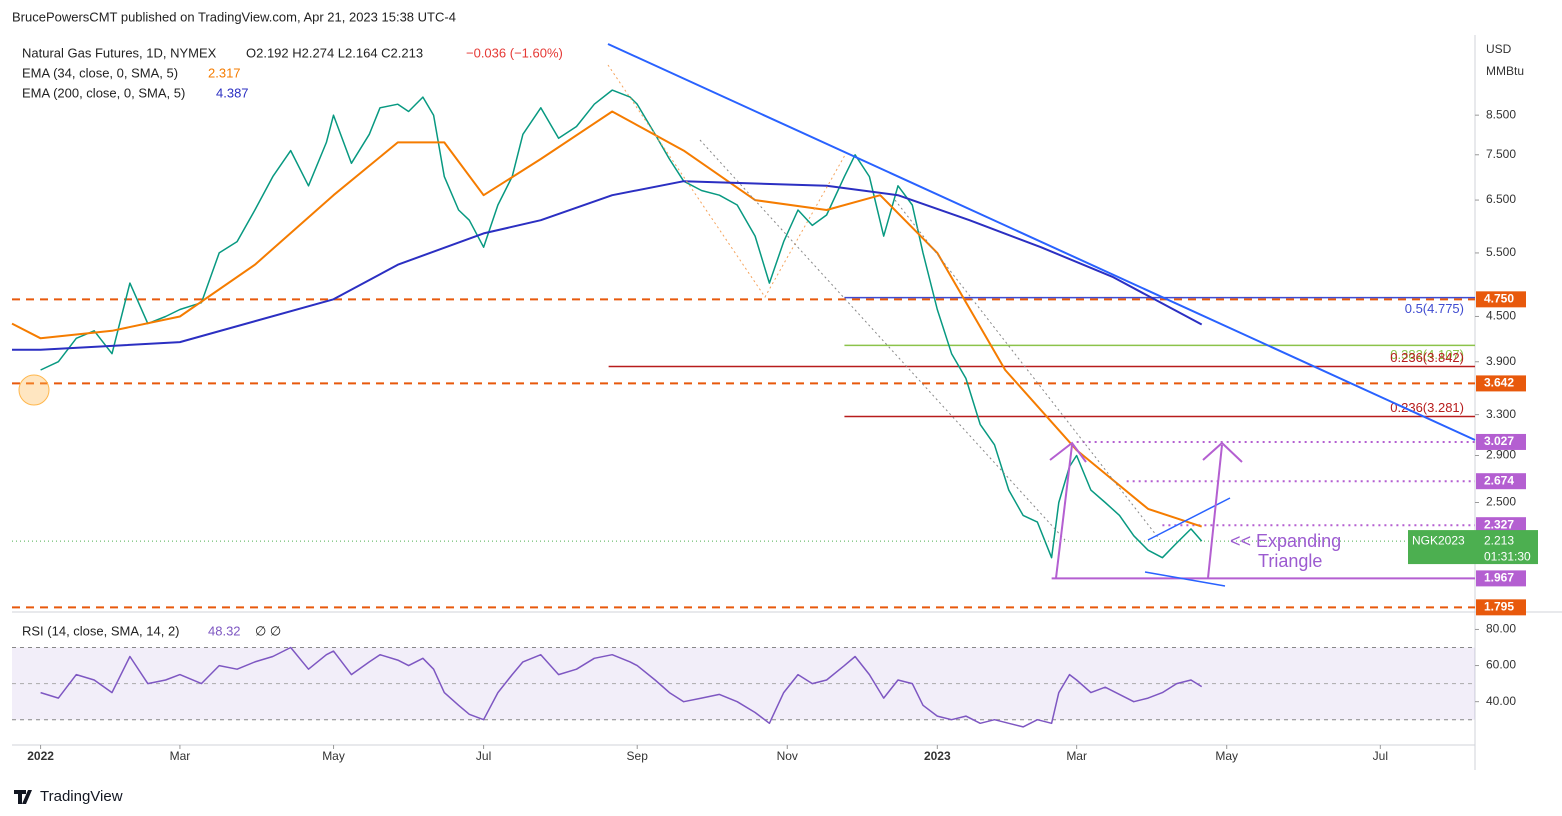  I want to click on fib-label: 0.236(3.281), so click(1427, 407).